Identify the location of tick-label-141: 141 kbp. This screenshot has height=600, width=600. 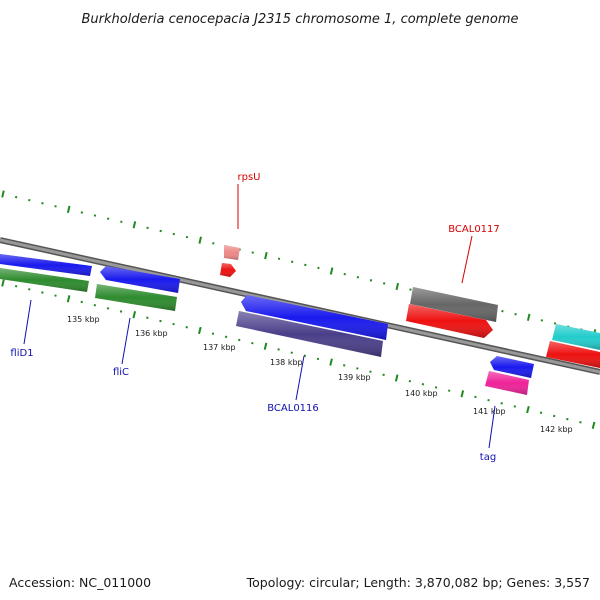
(489, 411).